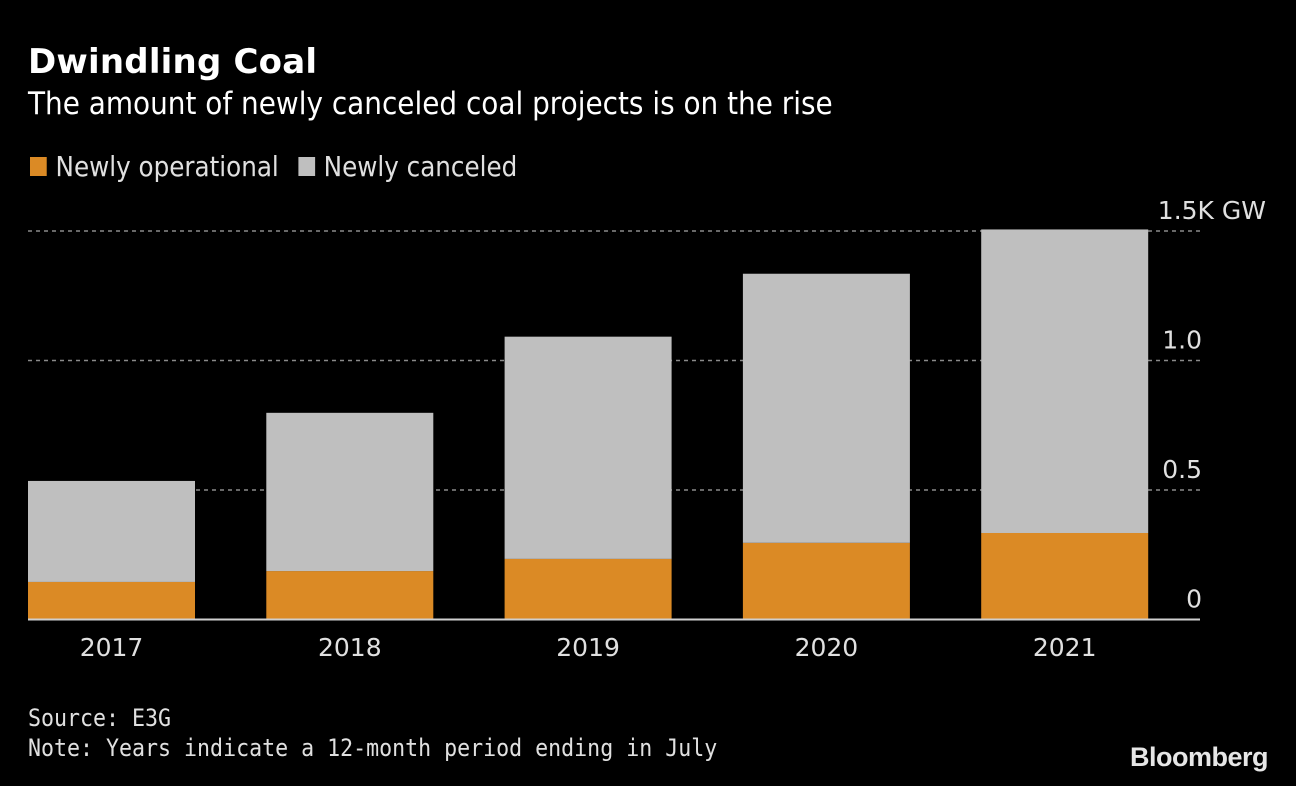  What do you see at coordinates (38, 166) in the screenshot?
I see `legend-swatch-operational` at bounding box center [38, 166].